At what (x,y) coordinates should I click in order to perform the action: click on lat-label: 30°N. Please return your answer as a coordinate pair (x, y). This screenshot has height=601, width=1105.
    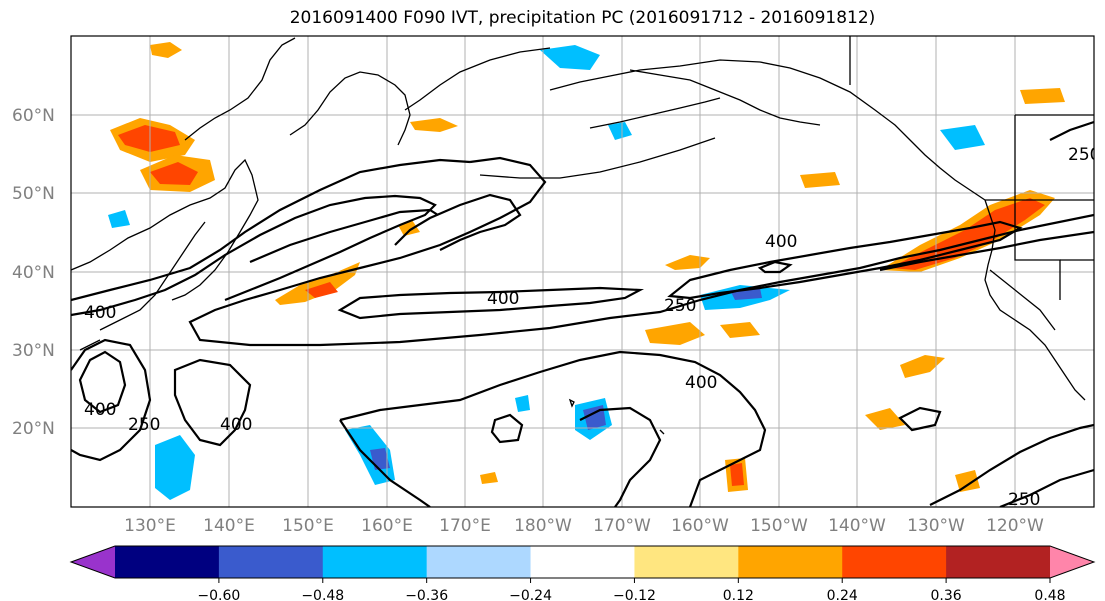
    Looking at the image, I should click on (33, 351).